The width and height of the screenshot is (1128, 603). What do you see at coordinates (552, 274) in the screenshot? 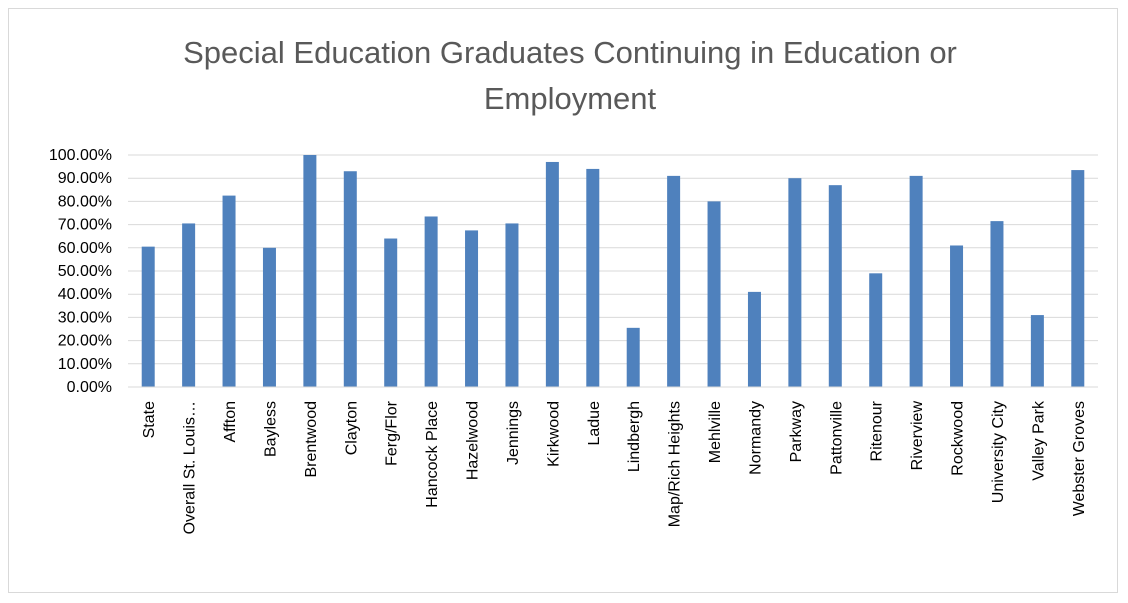
I see `bar-kirkwood` at bounding box center [552, 274].